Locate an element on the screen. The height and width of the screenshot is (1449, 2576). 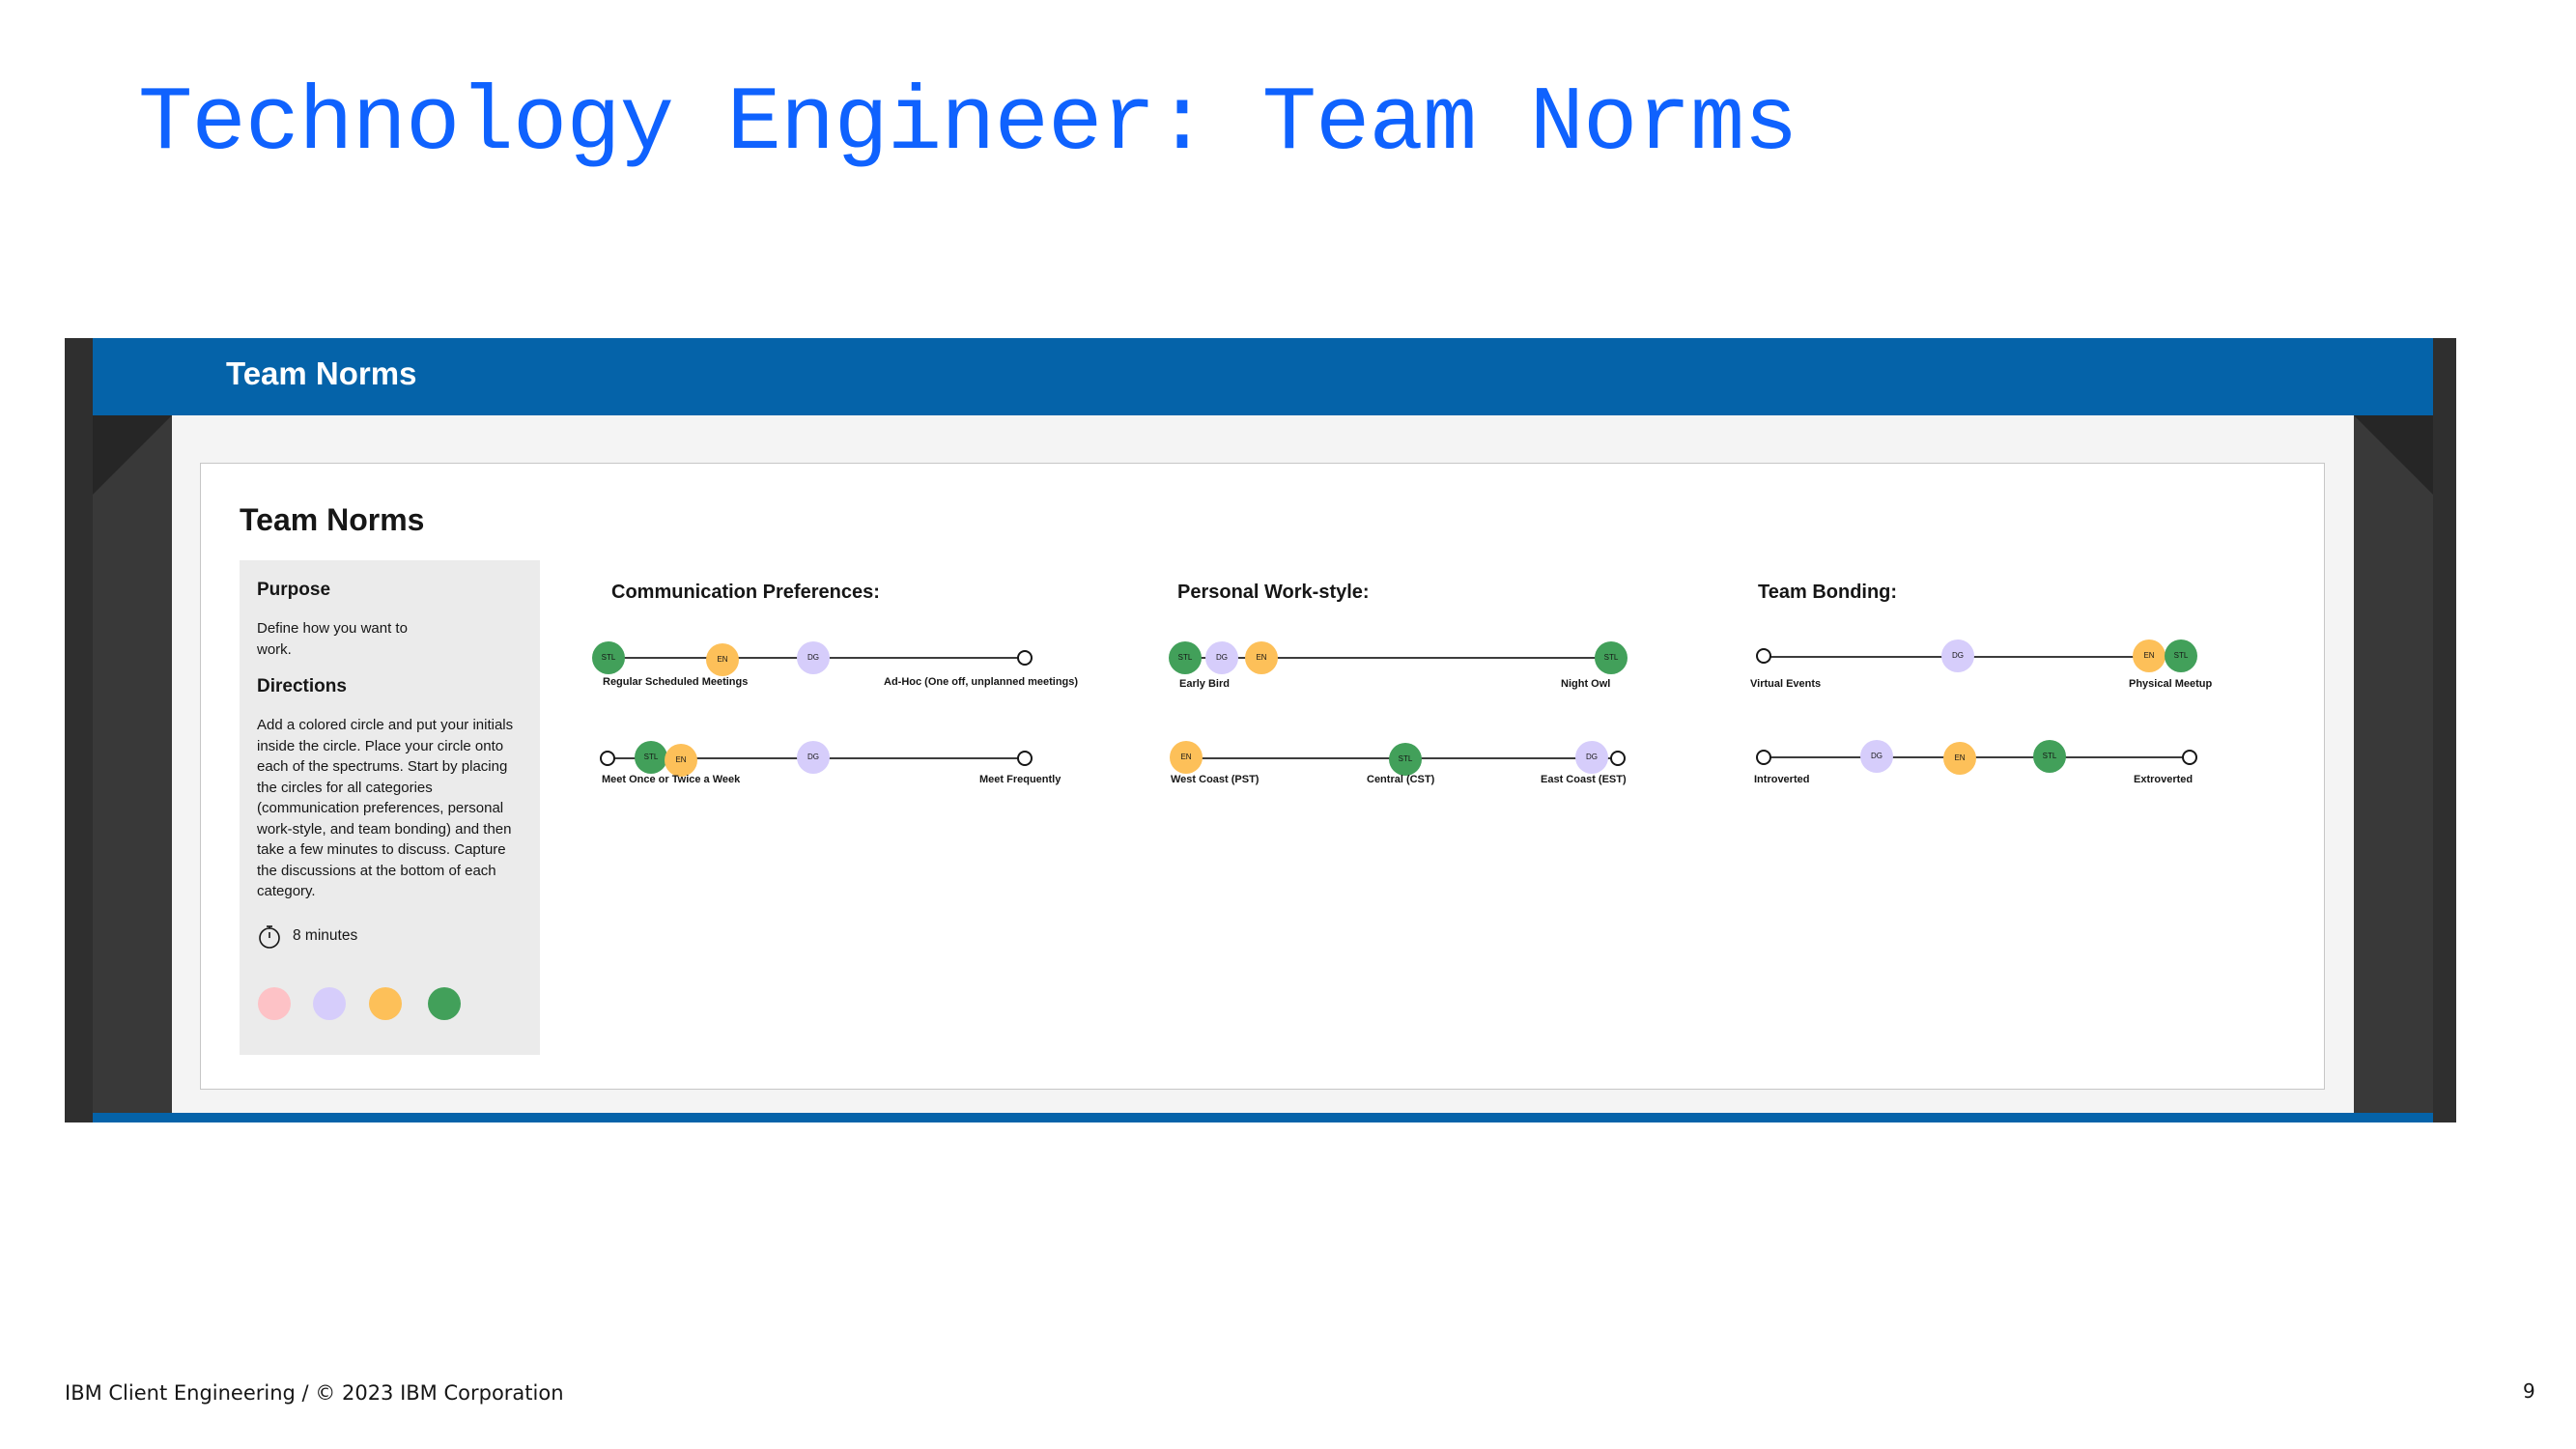
stopwatch-icon is located at coordinates (269, 937).